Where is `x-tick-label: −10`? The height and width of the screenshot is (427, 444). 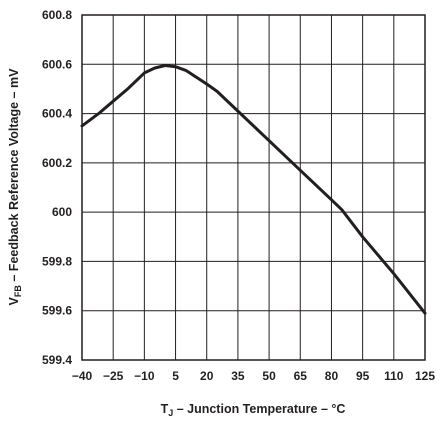 x-tick-label: −10 is located at coordinates (144, 376).